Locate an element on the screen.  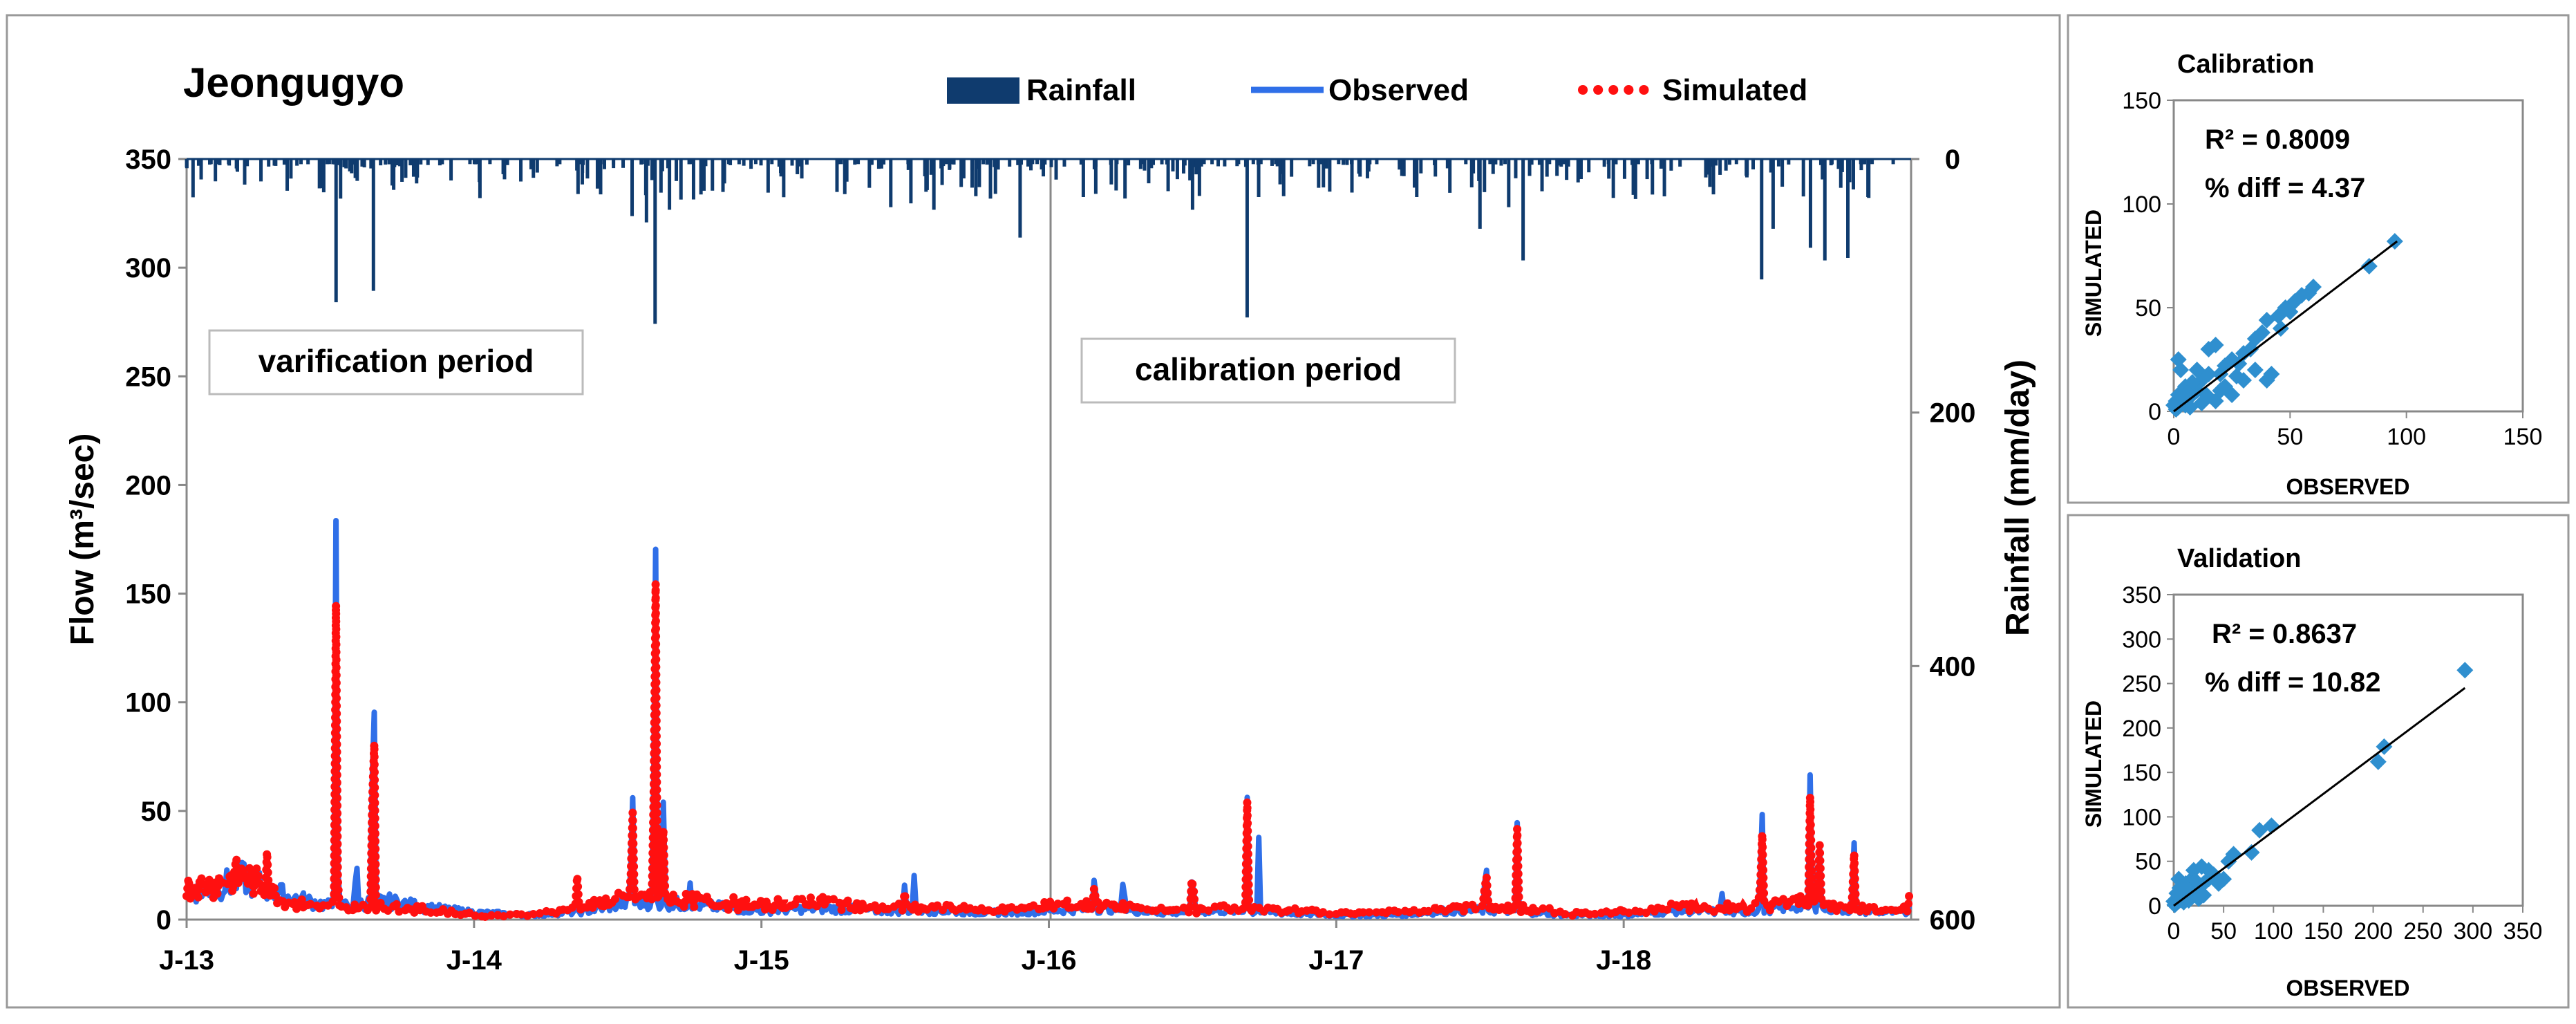
y-tick-label-left: 250 is located at coordinates (148, 377).